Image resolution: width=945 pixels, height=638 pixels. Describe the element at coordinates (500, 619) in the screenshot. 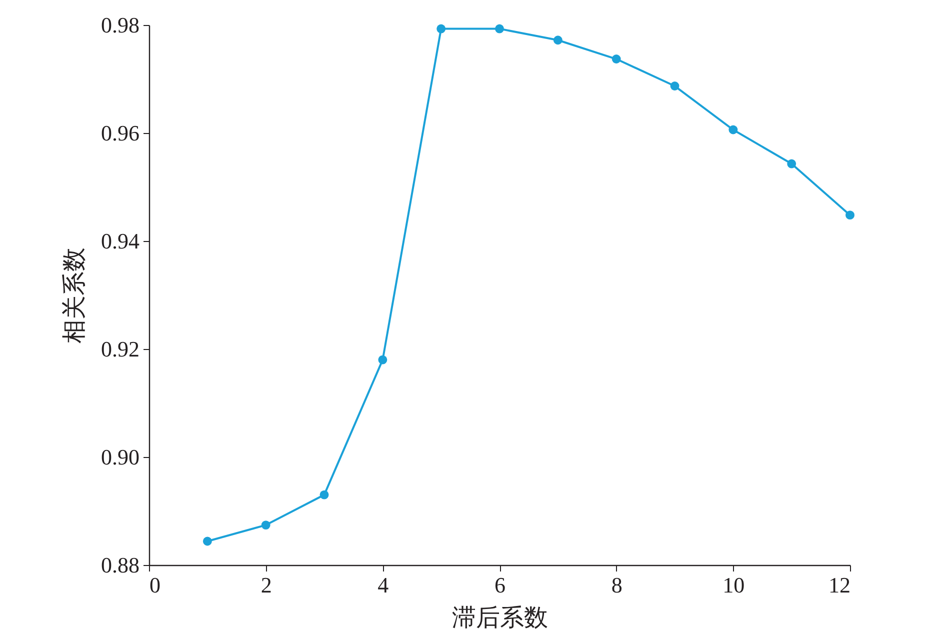

I see `x-axis-title: 滞后系数` at that location.